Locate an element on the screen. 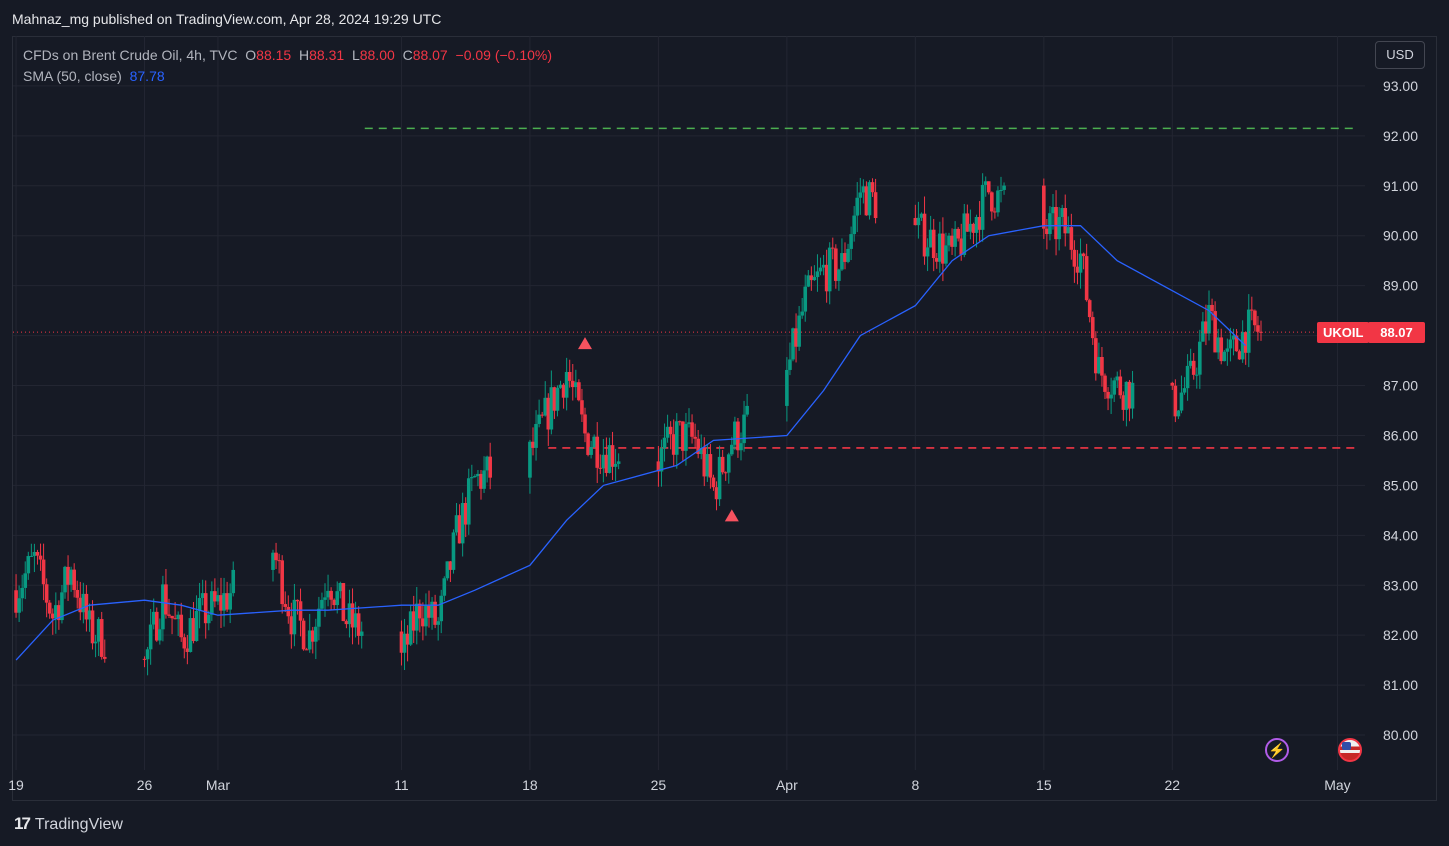 The height and width of the screenshot is (846, 1449). legend-sma-row: SMA (50, close) 87.78 is located at coordinates (287, 76).